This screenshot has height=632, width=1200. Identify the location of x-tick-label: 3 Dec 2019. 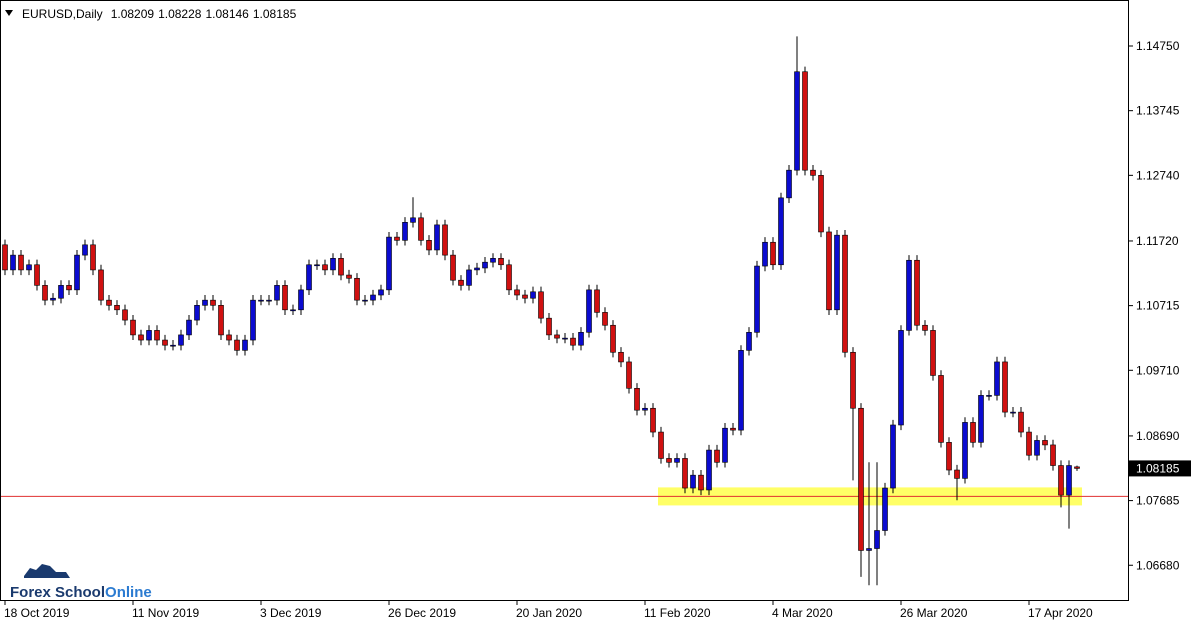
(291, 613).